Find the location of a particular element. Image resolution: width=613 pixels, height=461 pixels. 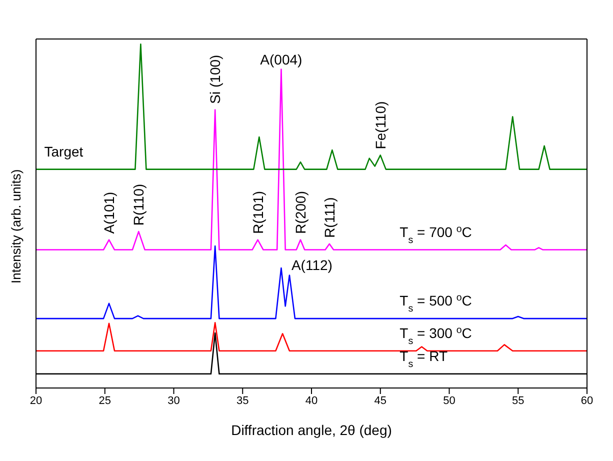

x-axis-title: Diffraction angle, 2θ (deg) is located at coordinates (311, 430).